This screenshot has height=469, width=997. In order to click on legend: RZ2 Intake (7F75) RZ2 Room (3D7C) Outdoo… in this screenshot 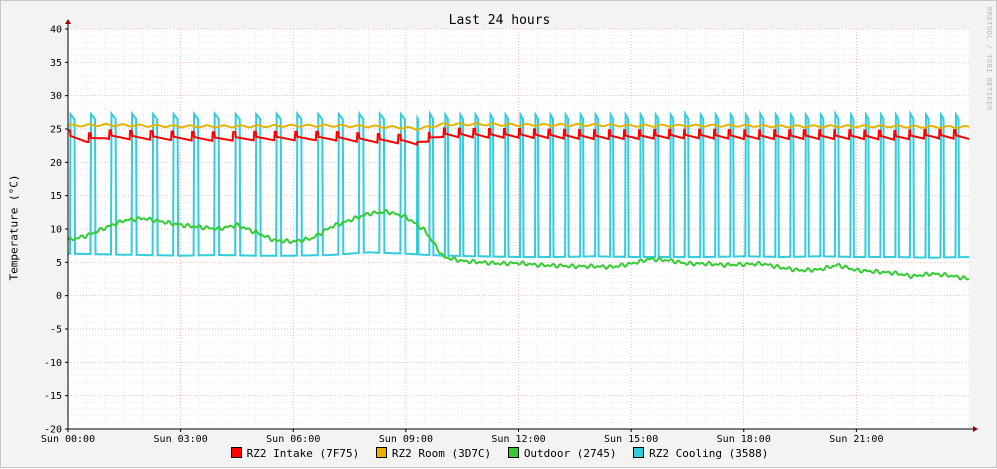, I will do `click(499, 453)`.